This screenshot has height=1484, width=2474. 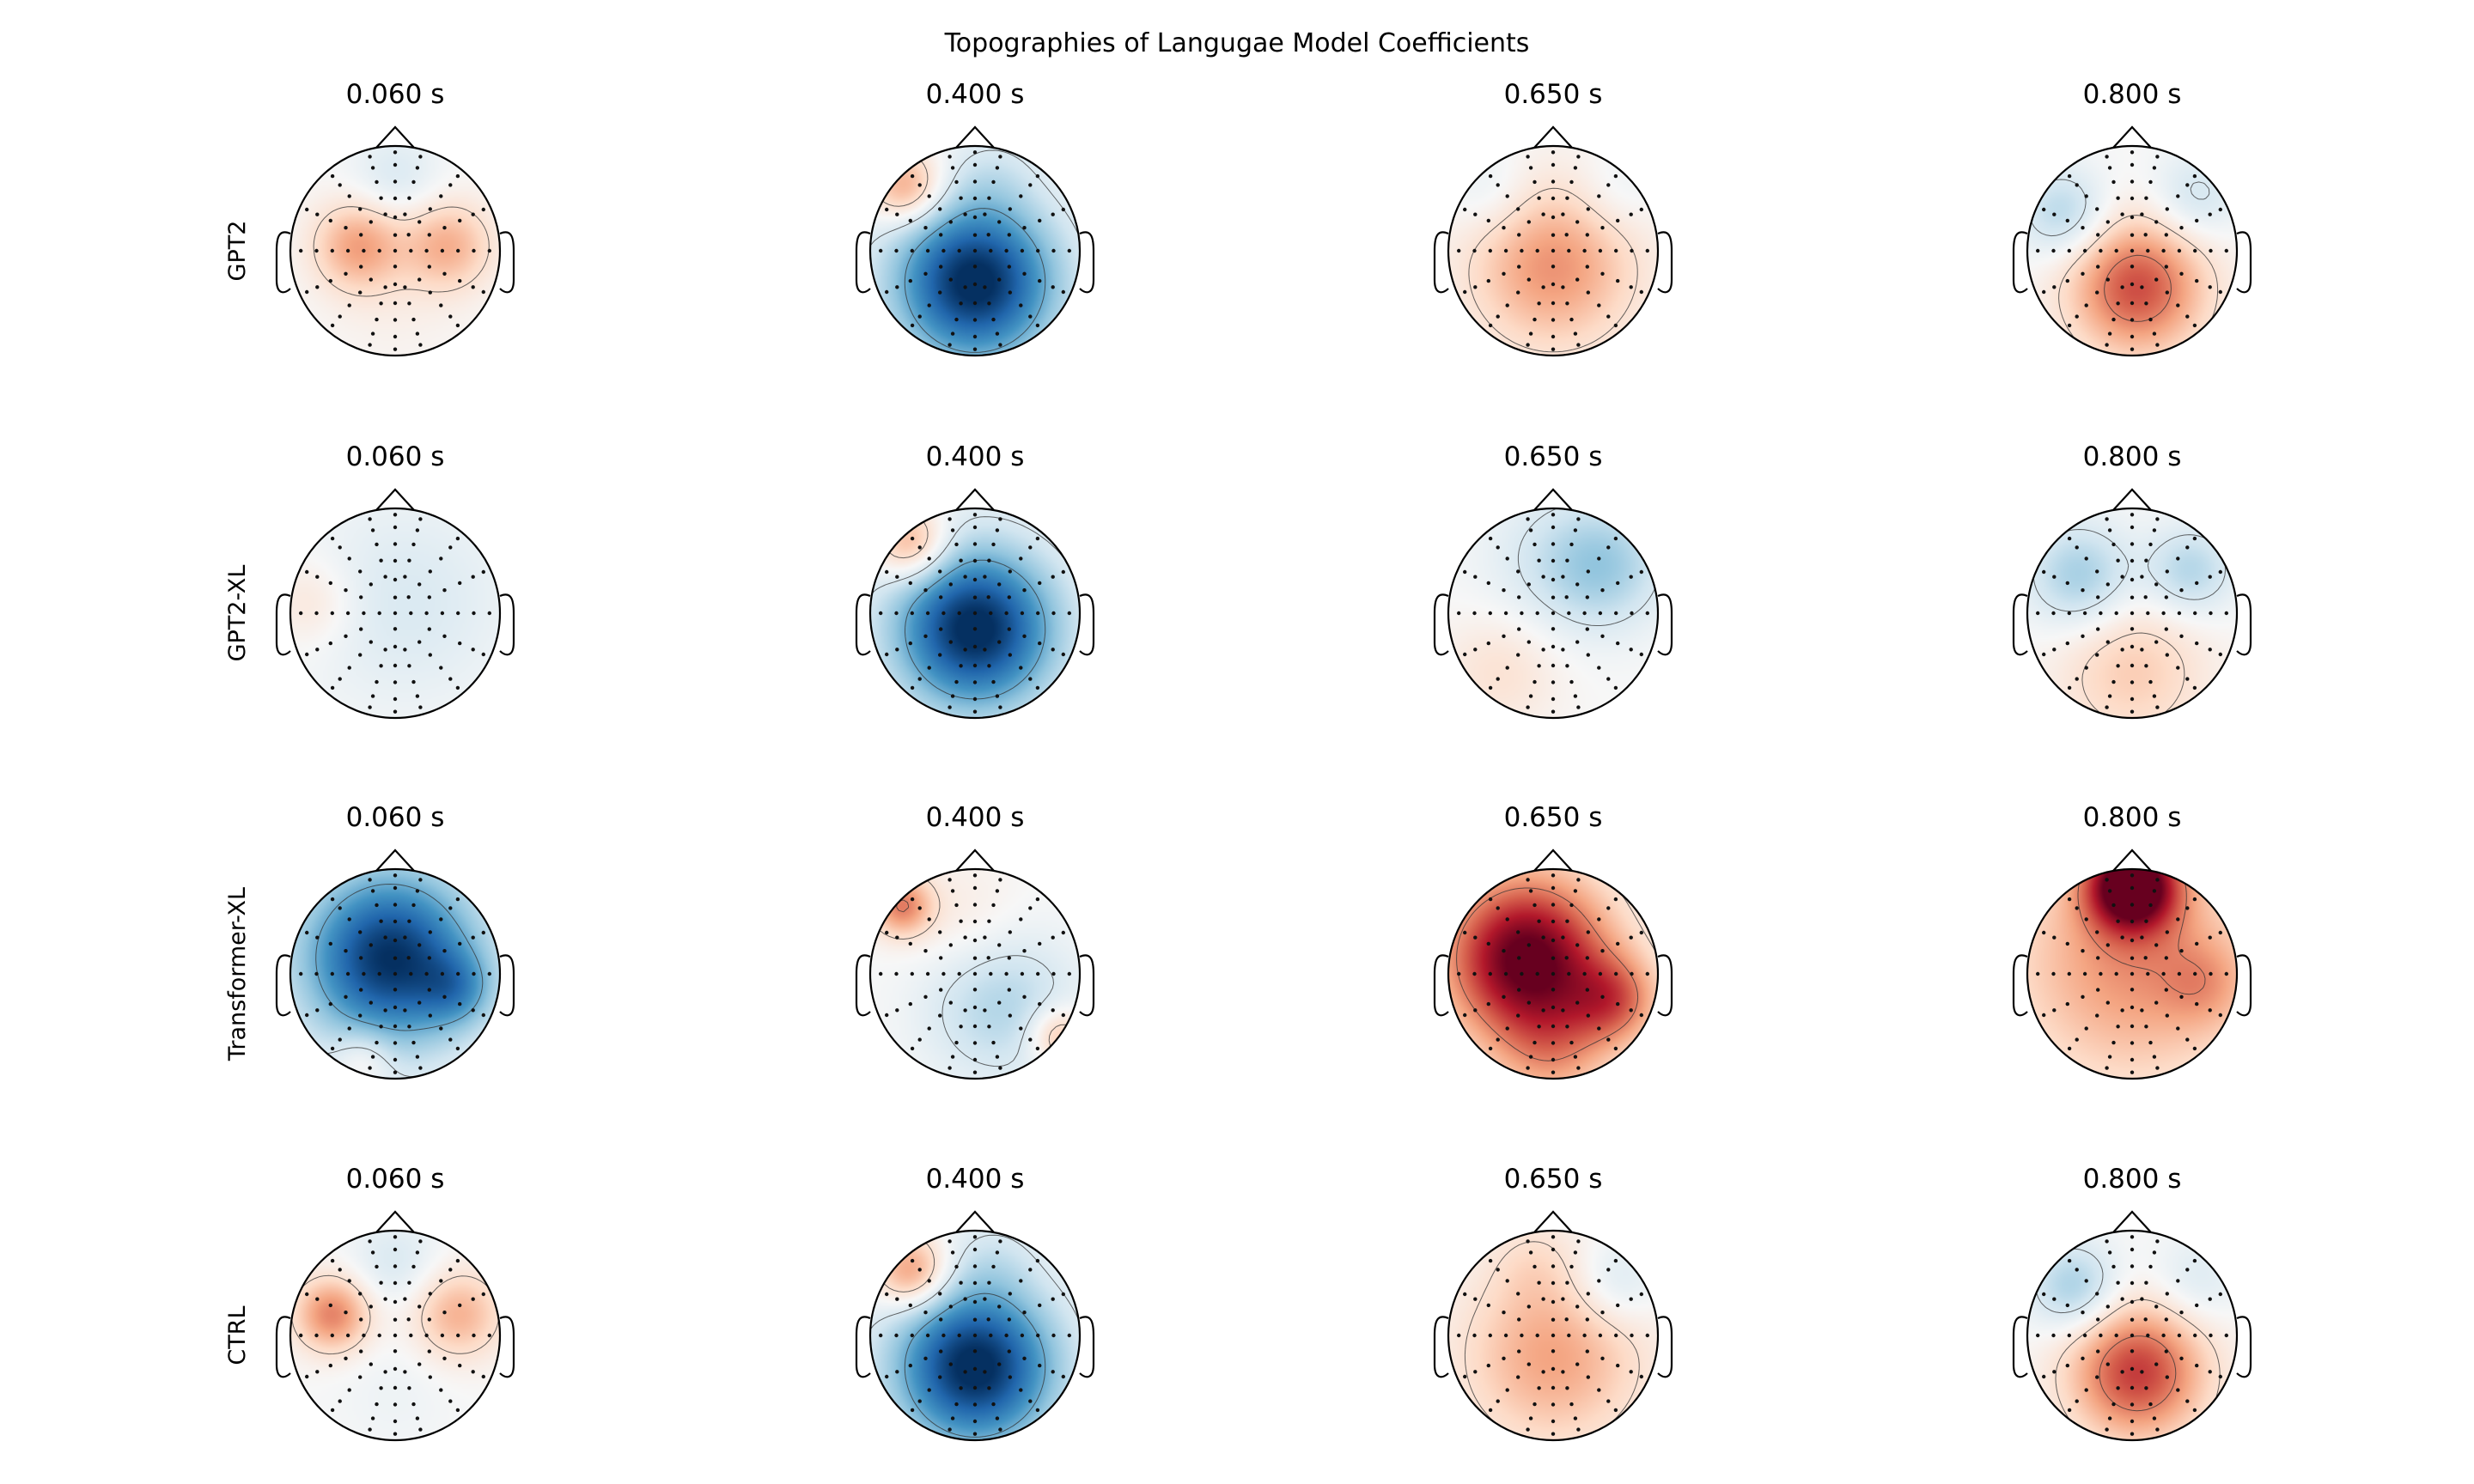 I want to click on topomap: 0.650 s, so click(x=1553, y=1303).